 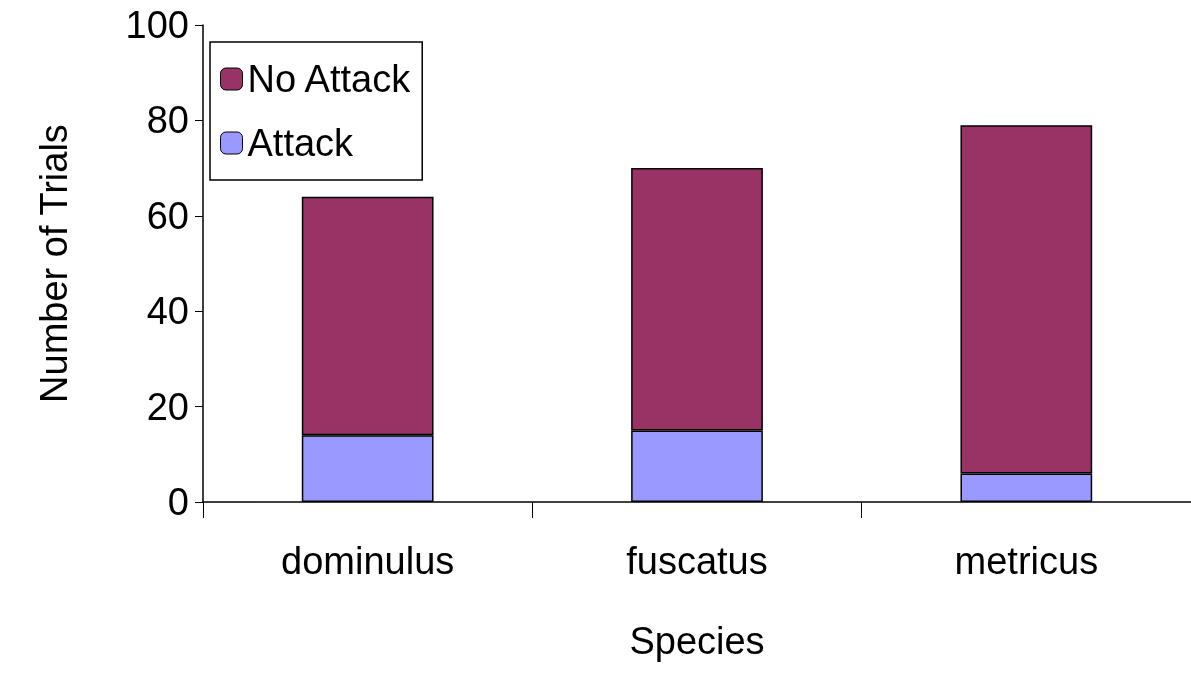 What do you see at coordinates (157, 25) in the screenshot?
I see `y-tick-label: 100` at bounding box center [157, 25].